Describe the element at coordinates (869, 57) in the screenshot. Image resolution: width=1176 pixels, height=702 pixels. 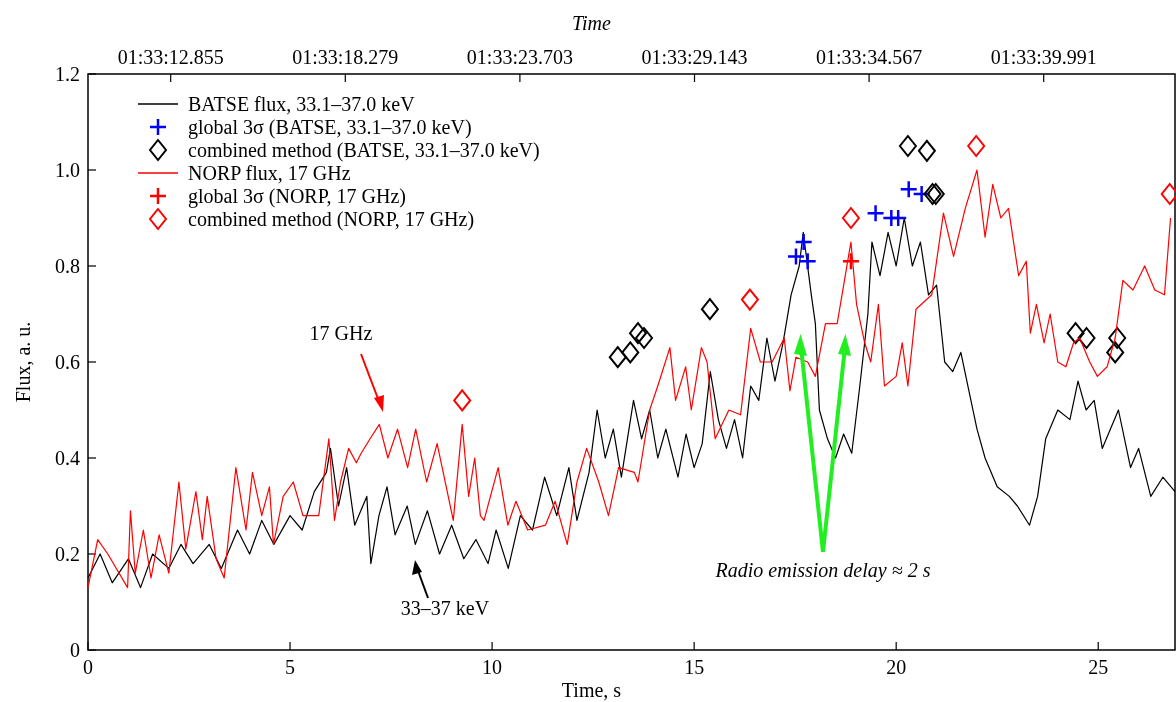
I see `text: 01:33:34.567` at that location.